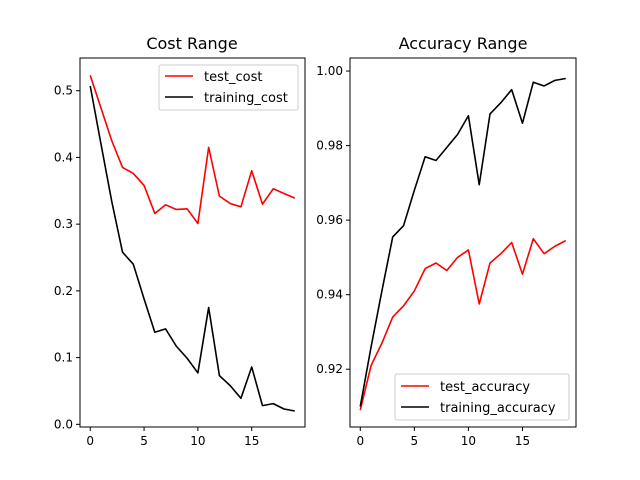 The height and width of the screenshot is (480, 640). What do you see at coordinates (63, 91) in the screenshot?
I see `cost-ytick-label: 0.5` at bounding box center [63, 91].